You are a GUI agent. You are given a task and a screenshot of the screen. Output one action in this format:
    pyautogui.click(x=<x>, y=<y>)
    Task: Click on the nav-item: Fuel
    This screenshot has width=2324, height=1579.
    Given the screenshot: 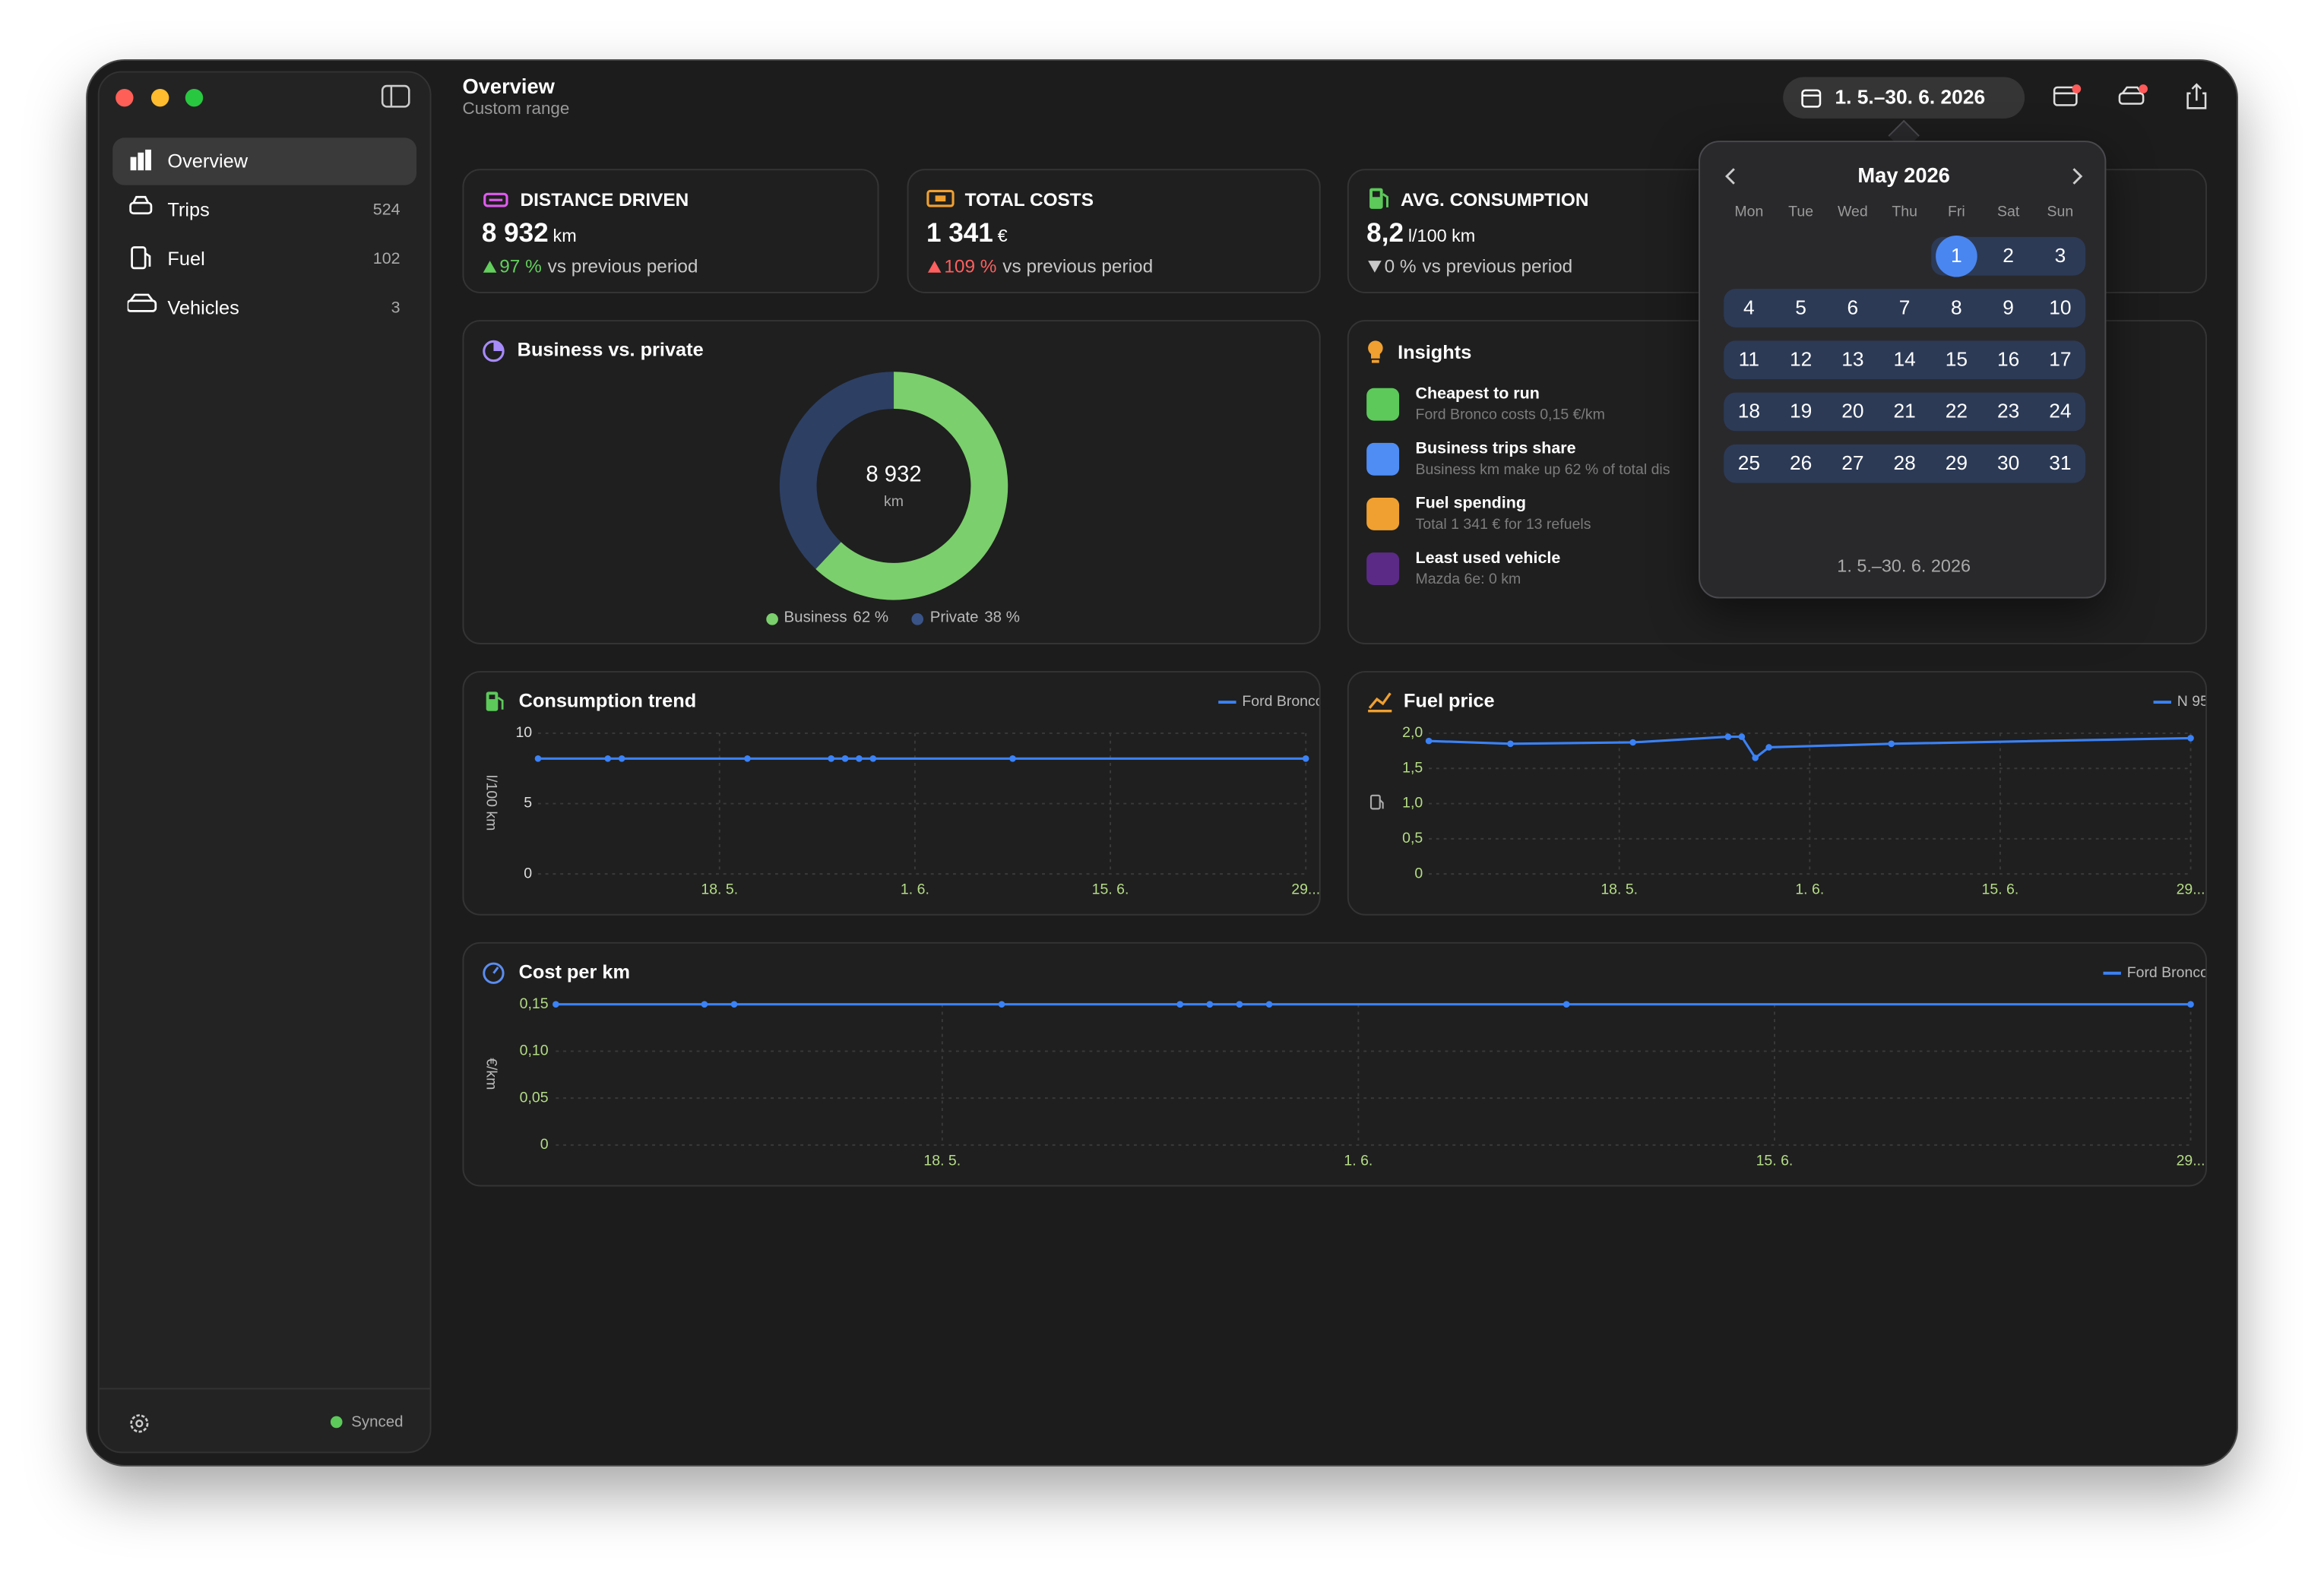 What is the action you would take?
    pyautogui.click(x=186, y=258)
    